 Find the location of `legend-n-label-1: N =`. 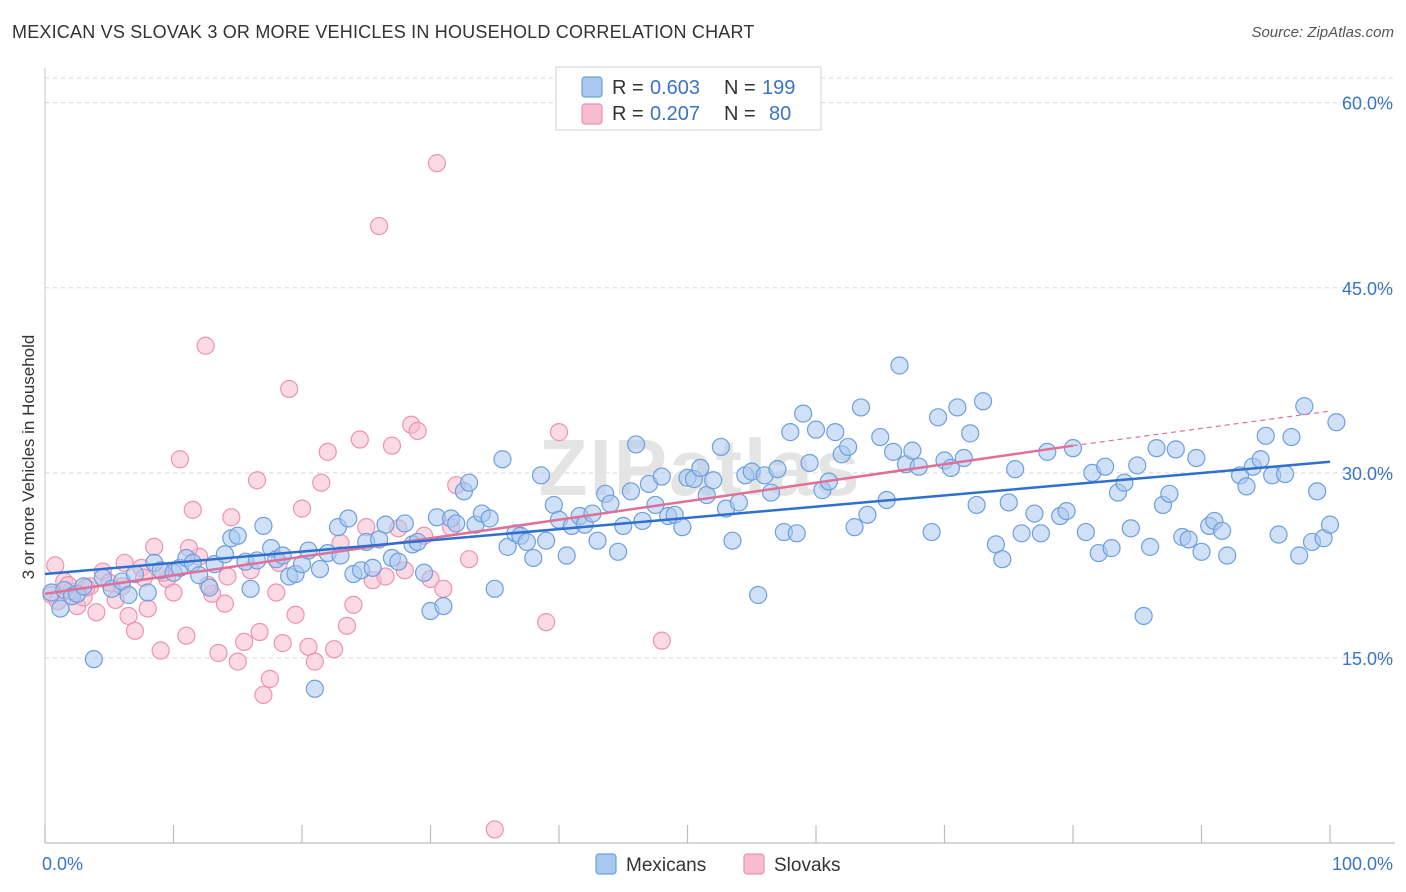

legend-n-label-1: N = is located at coordinates (742, 88).